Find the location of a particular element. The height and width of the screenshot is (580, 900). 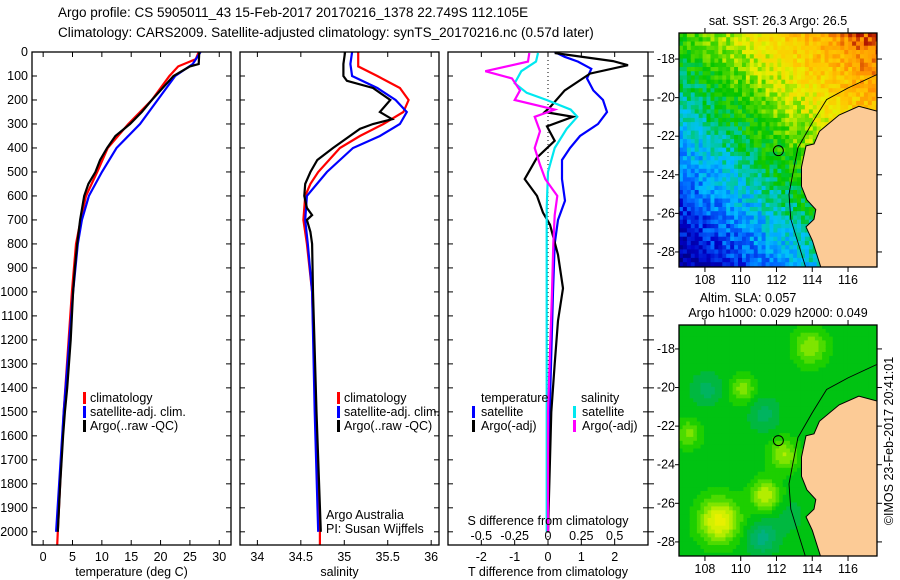

y-tick-label: 1200 is located at coordinates (14, 340).